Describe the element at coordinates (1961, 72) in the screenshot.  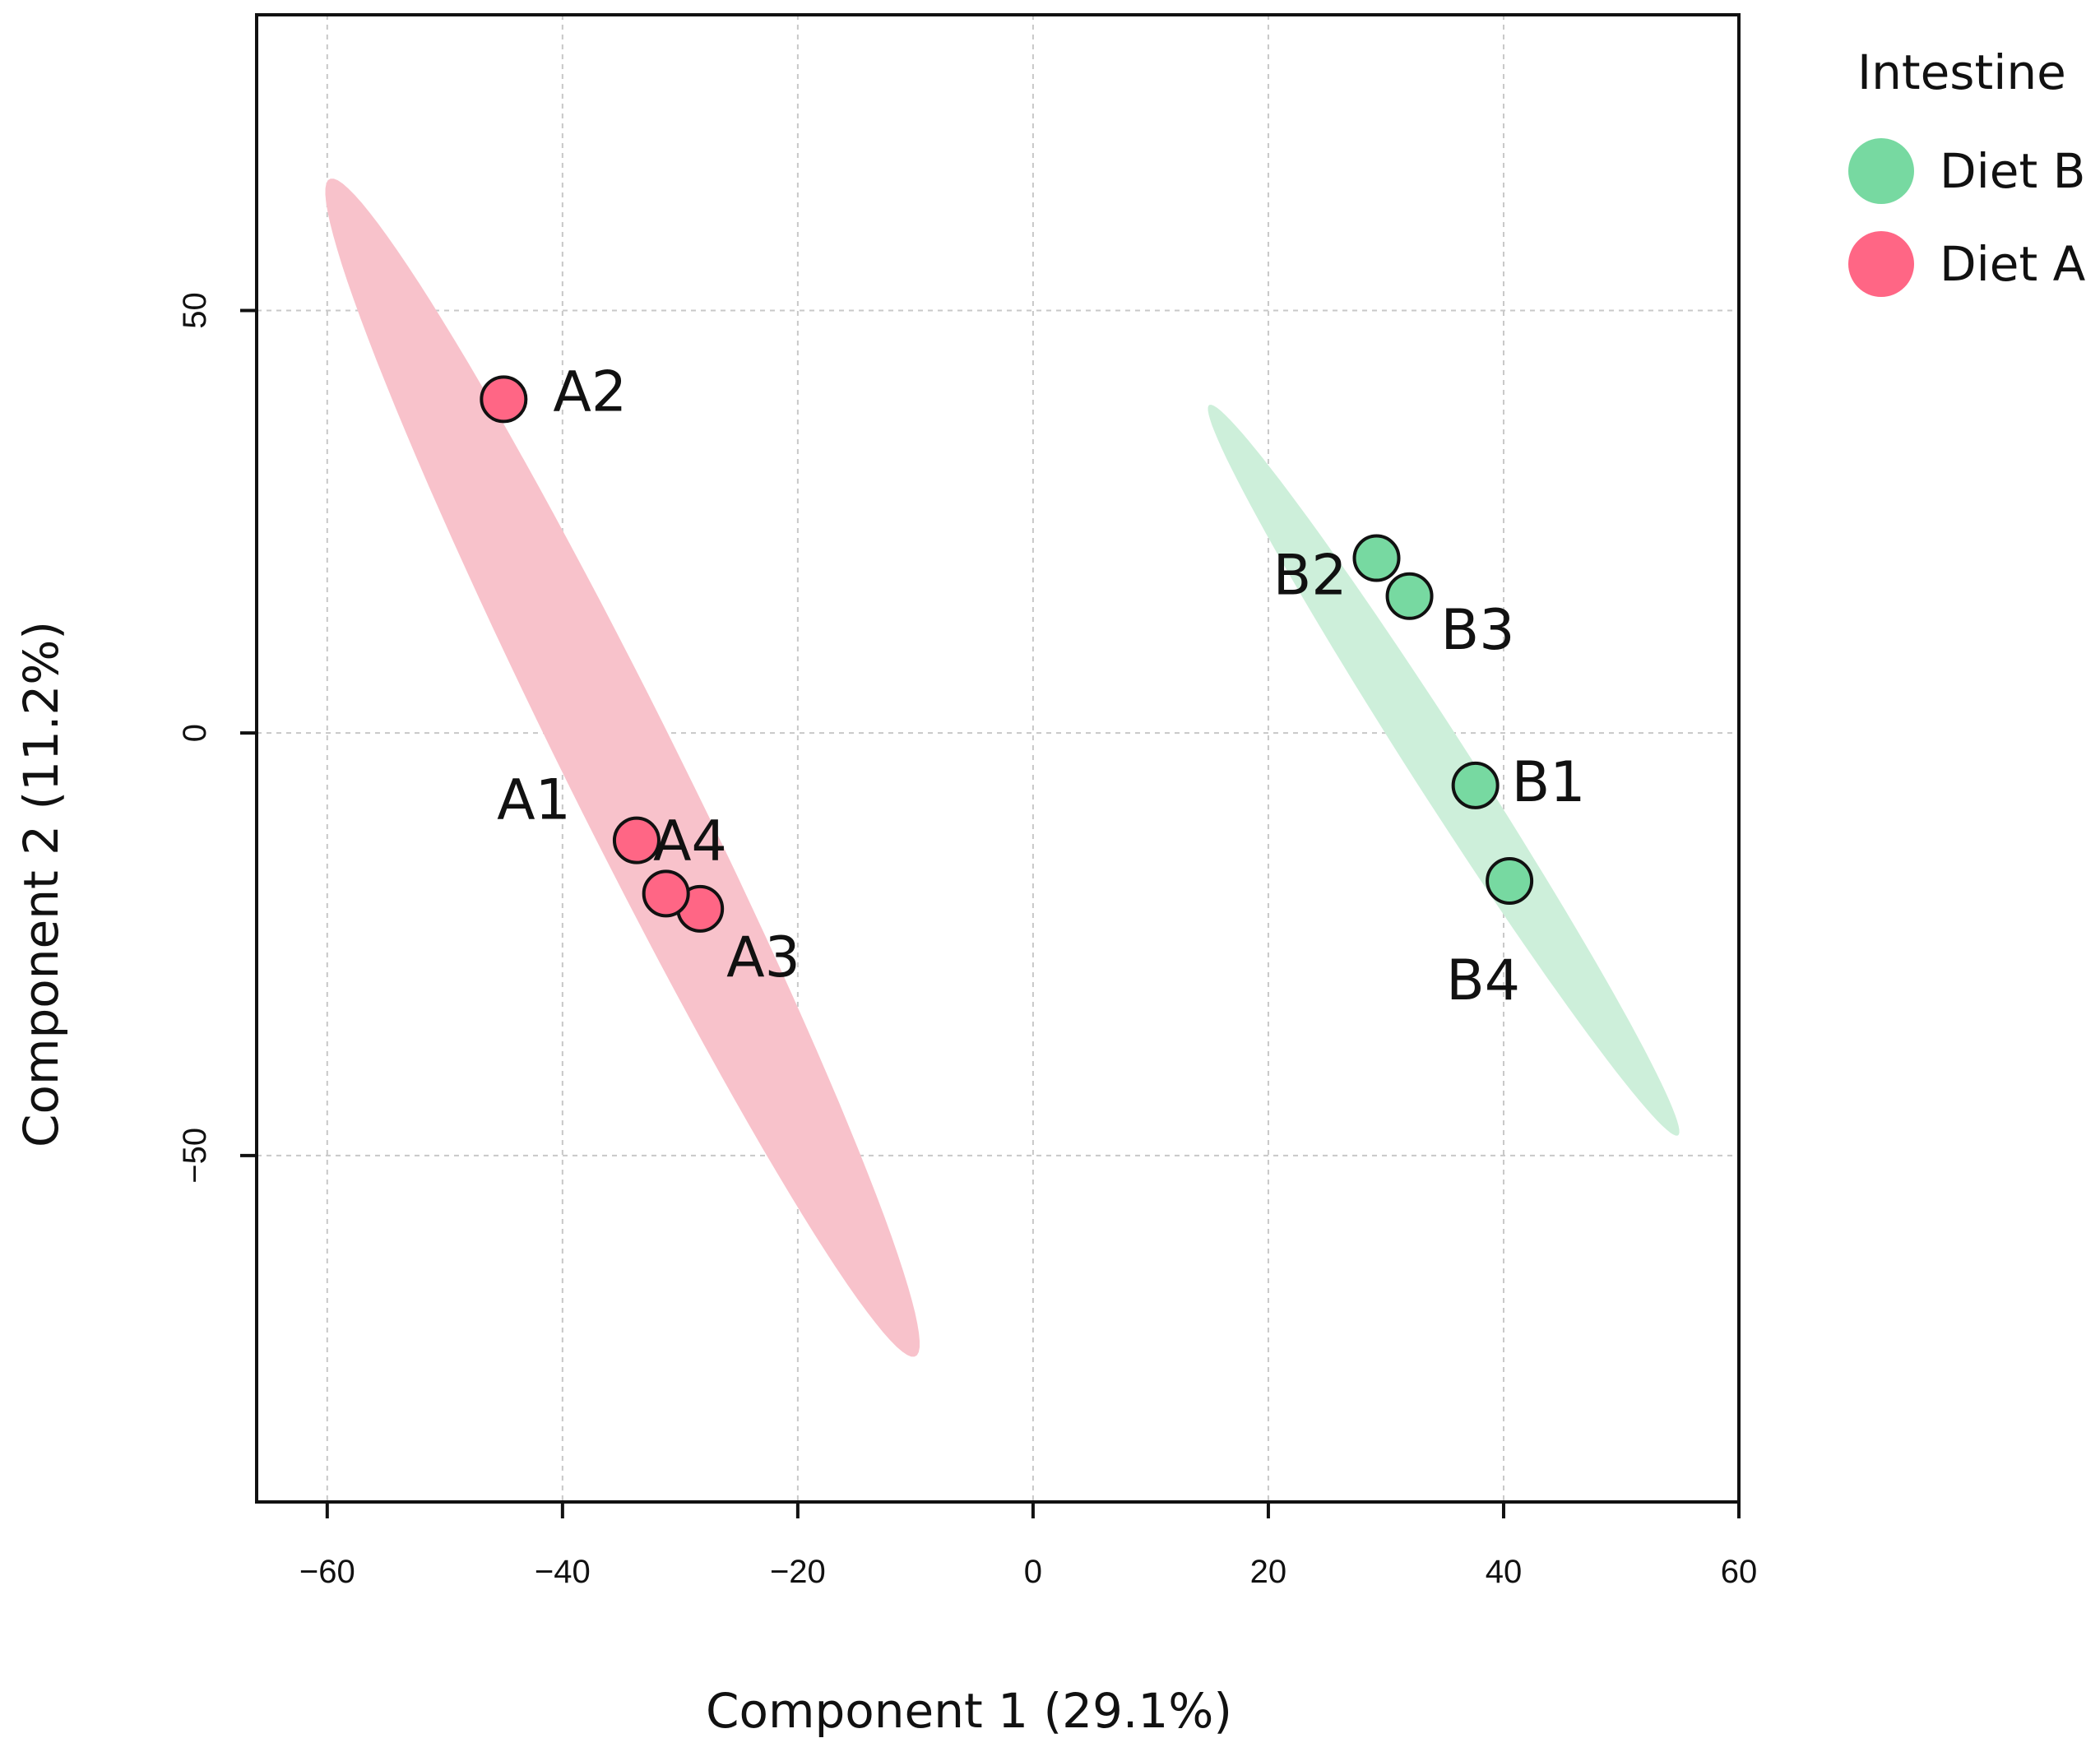
I see `legend-title: Intestine` at that location.